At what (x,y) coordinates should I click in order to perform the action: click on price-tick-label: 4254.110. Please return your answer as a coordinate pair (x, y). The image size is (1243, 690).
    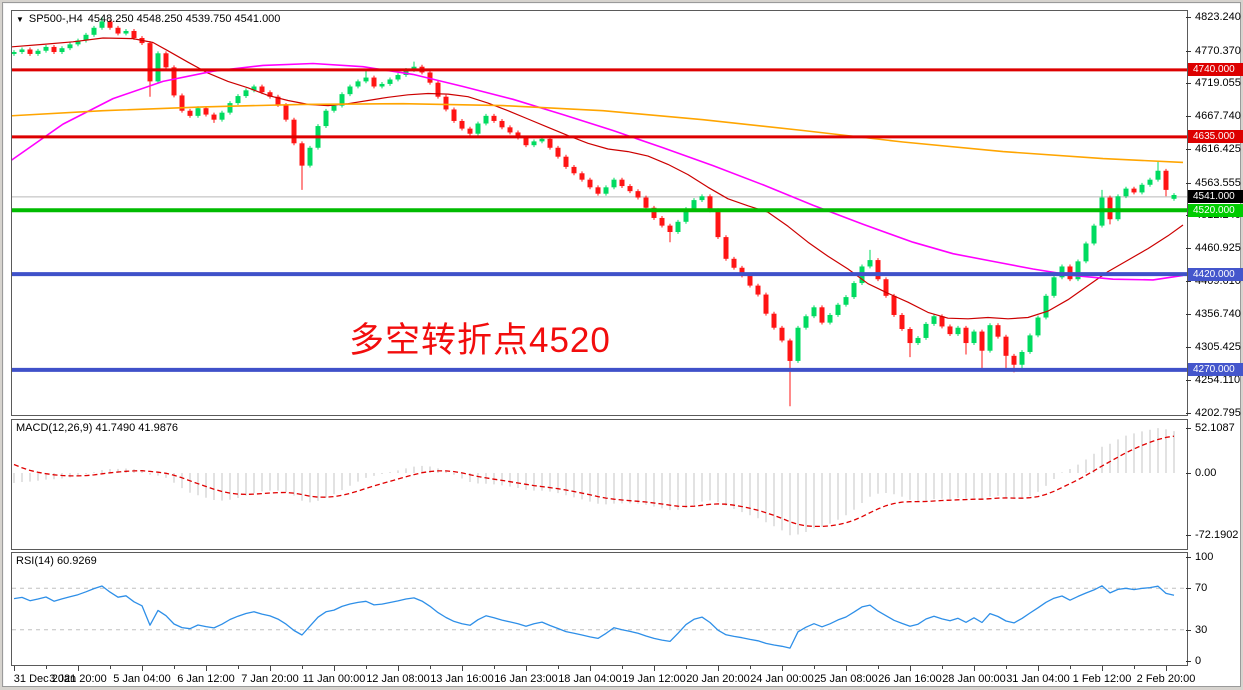
    Looking at the image, I should click on (1218, 379).